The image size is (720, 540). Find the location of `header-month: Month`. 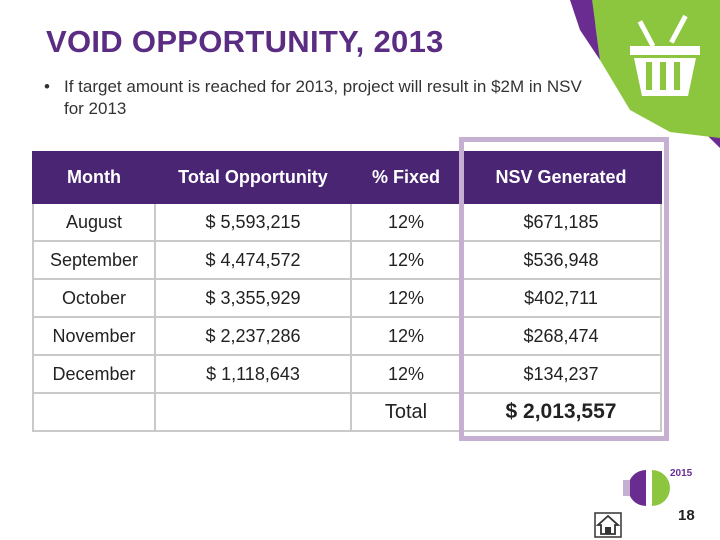

header-month: Month is located at coordinates (94, 177).